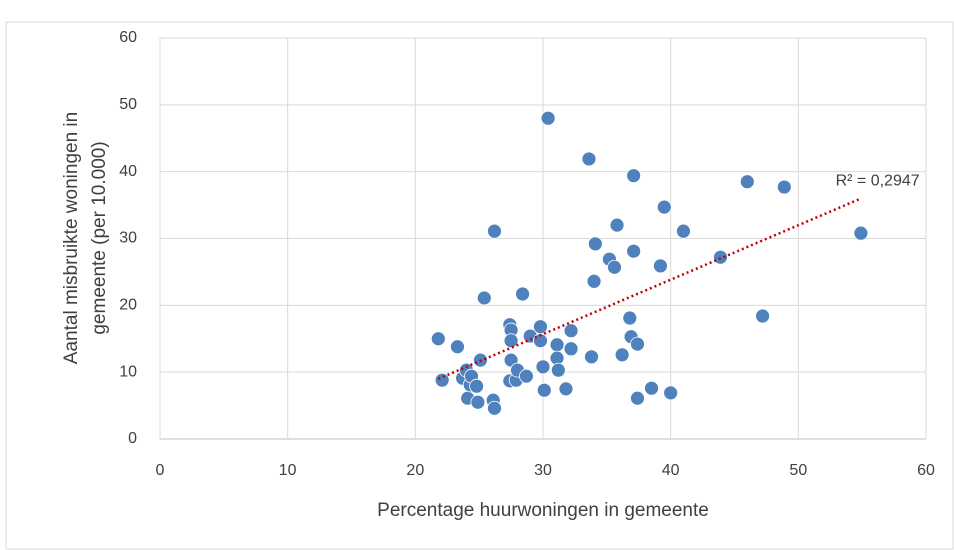  What do you see at coordinates (415, 470) in the screenshot?
I see `x-tick-label: 20` at bounding box center [415, 470].